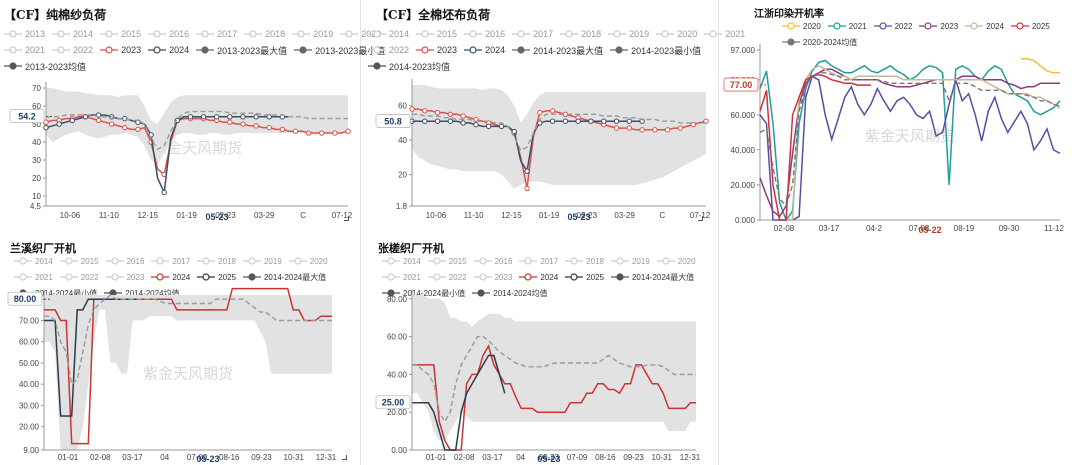  What do you see at coordinates (591, 34) in the screenshot?
I see `legend-label: 2018` at bounding box center [591, 34].